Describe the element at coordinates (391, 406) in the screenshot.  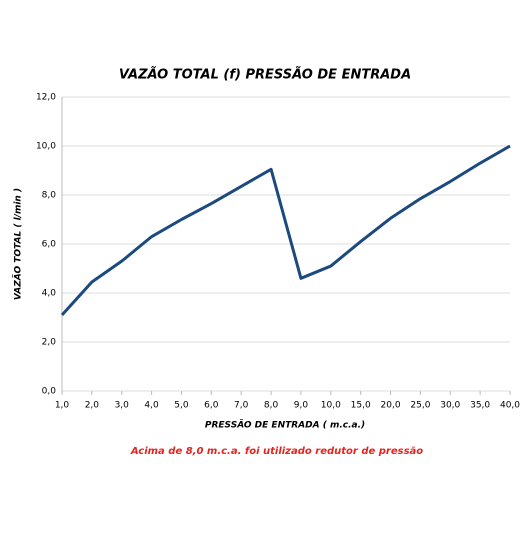
I see `x-tick-label: 20,0` at that location.